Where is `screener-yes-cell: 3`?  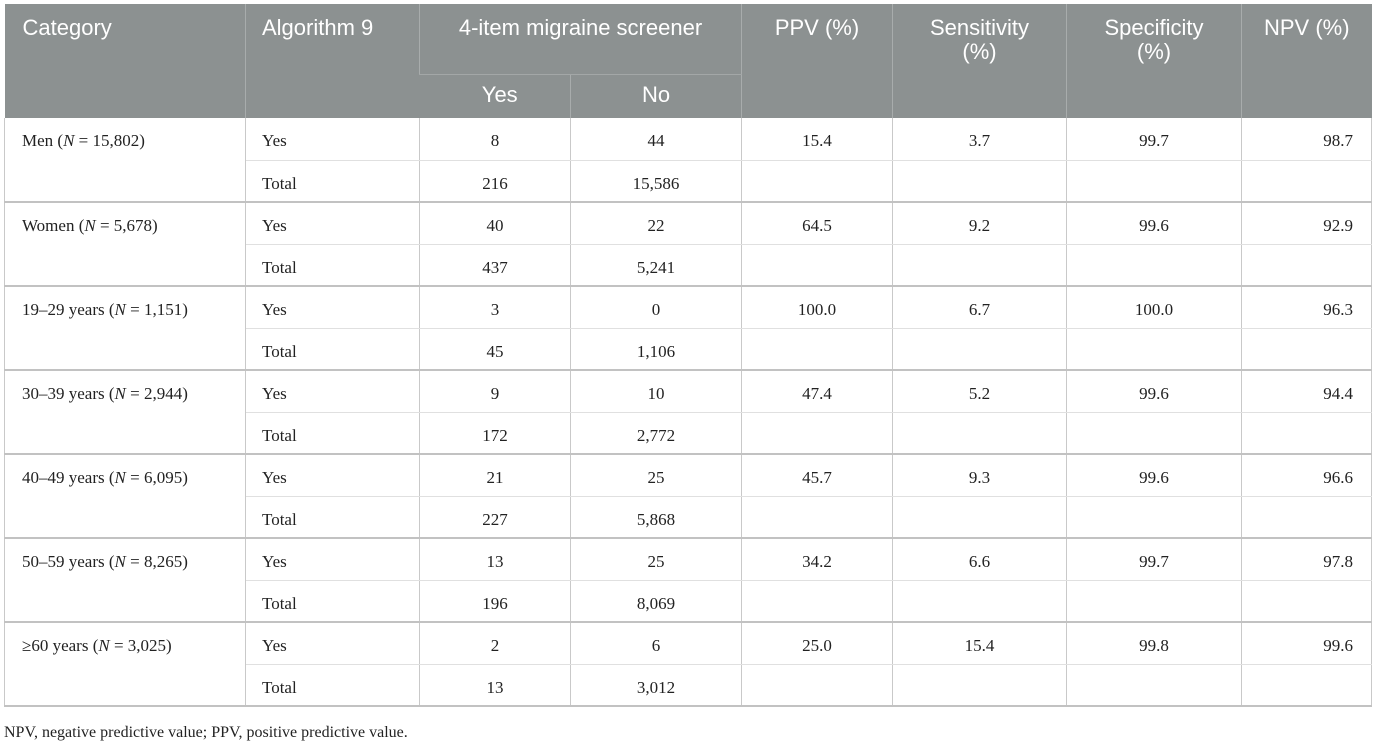 screener-yes-cell: 3 is located at coordinates (495, 307).